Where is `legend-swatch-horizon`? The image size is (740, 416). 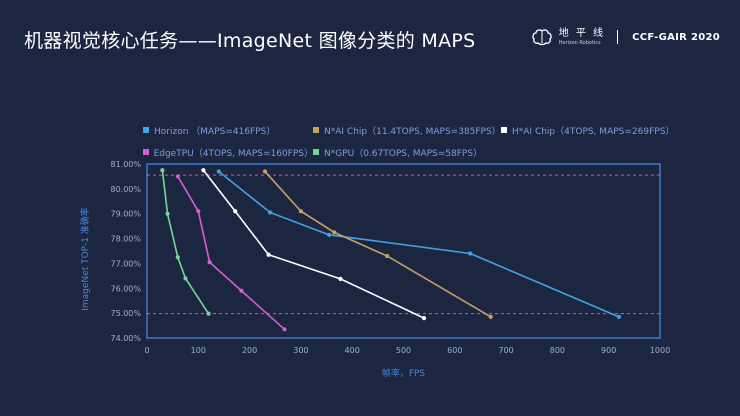 legend-swatch-horizon is located at coordinates (146, 130).